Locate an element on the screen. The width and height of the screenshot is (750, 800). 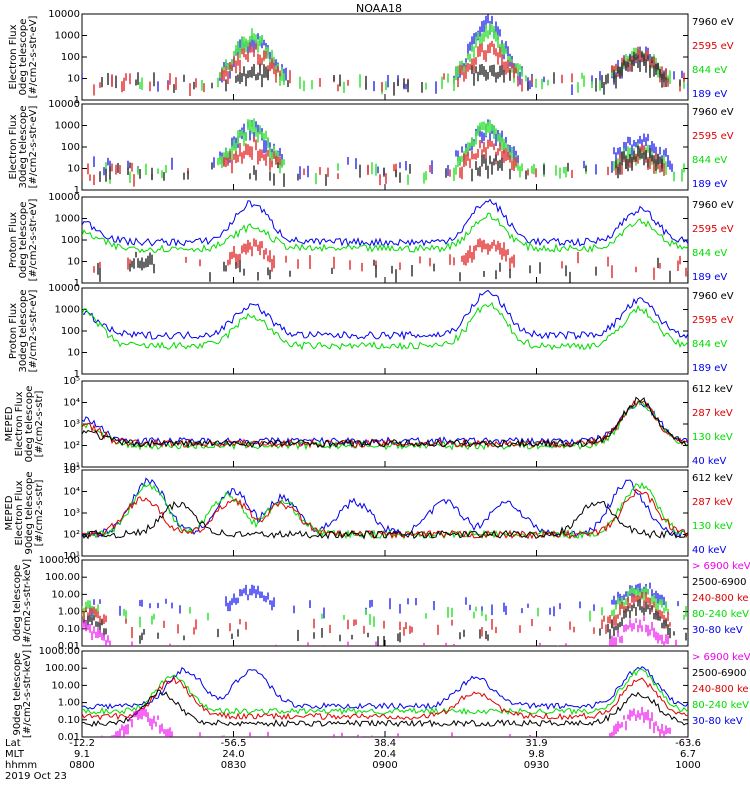
series-30-80-kev is located at coordinates (385, 688).